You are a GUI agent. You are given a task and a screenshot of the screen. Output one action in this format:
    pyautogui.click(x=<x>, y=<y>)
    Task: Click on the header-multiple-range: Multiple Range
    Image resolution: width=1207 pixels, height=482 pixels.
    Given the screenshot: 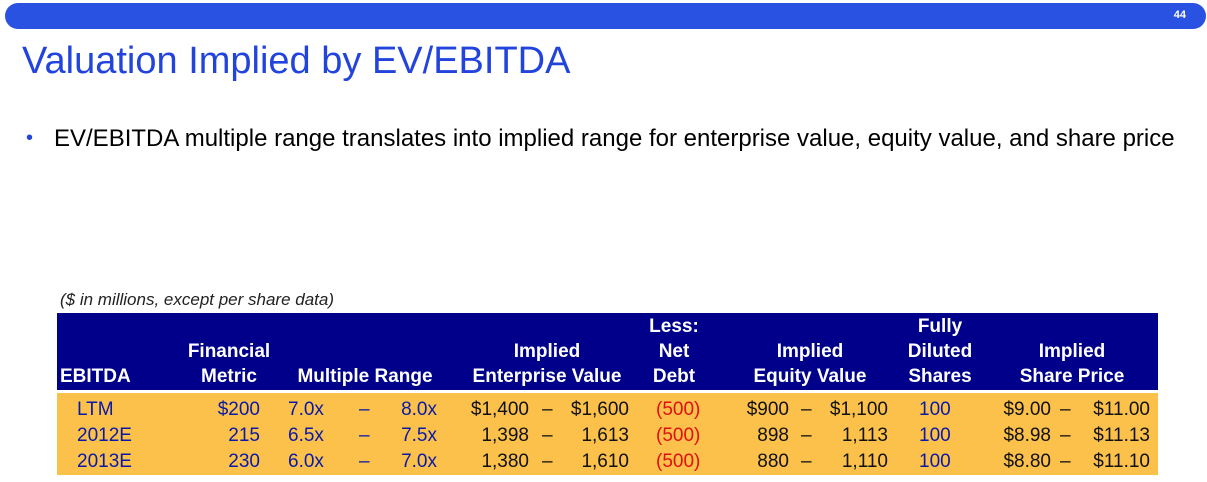 What is the action you would take?
    pyautogui.click(x=365, y=376)
    